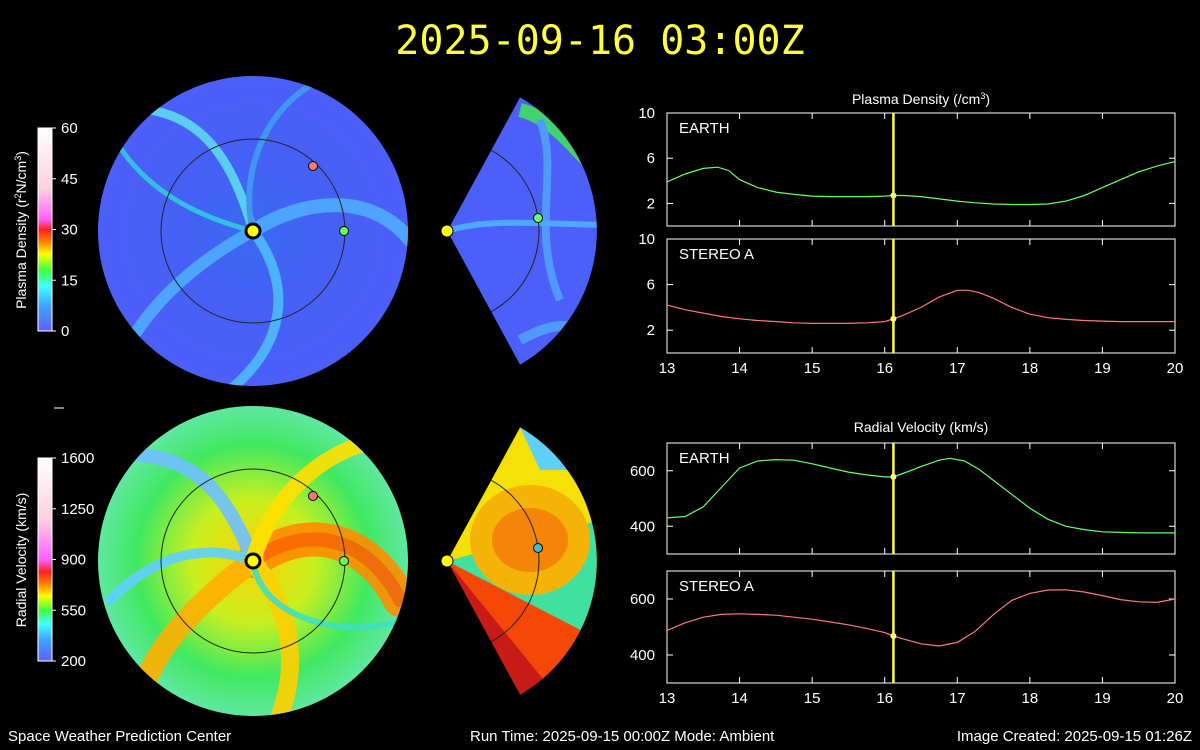  Describe the element at coordinates (253, 561) in the screenshot. I see `velocity-ecliptic-disk` at that location.